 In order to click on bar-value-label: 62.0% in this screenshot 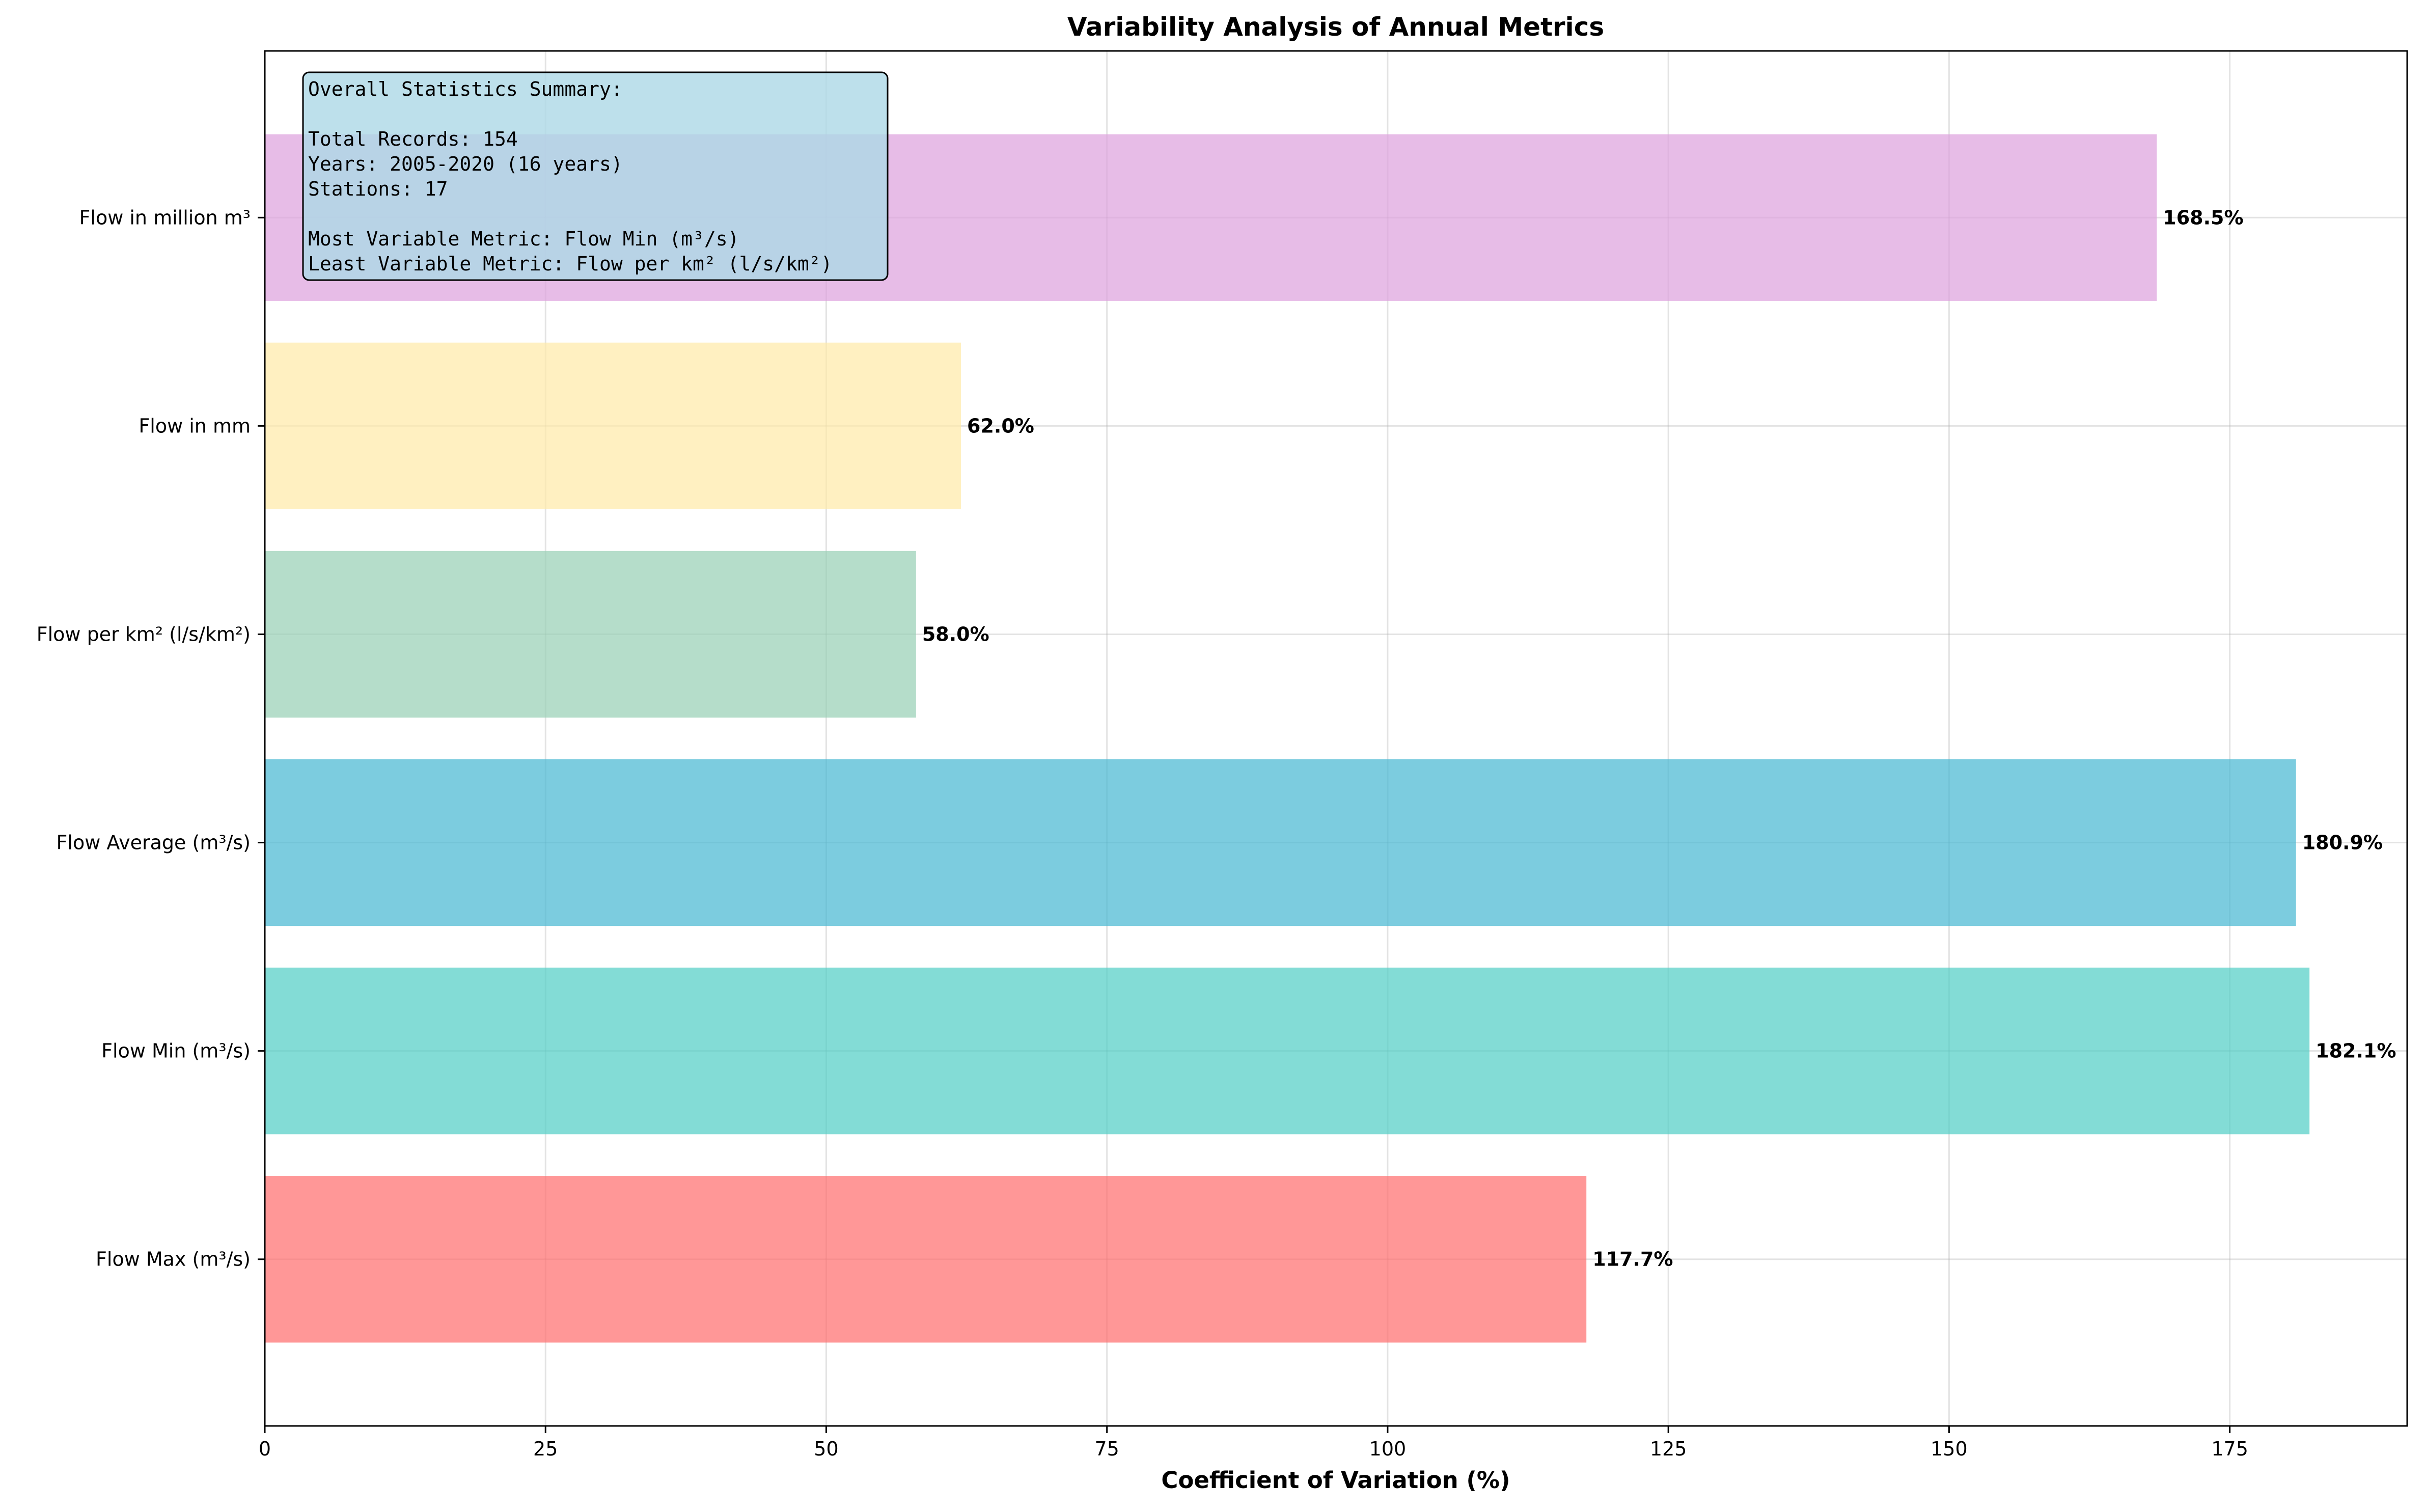, I will do `click(1000, 426)`.